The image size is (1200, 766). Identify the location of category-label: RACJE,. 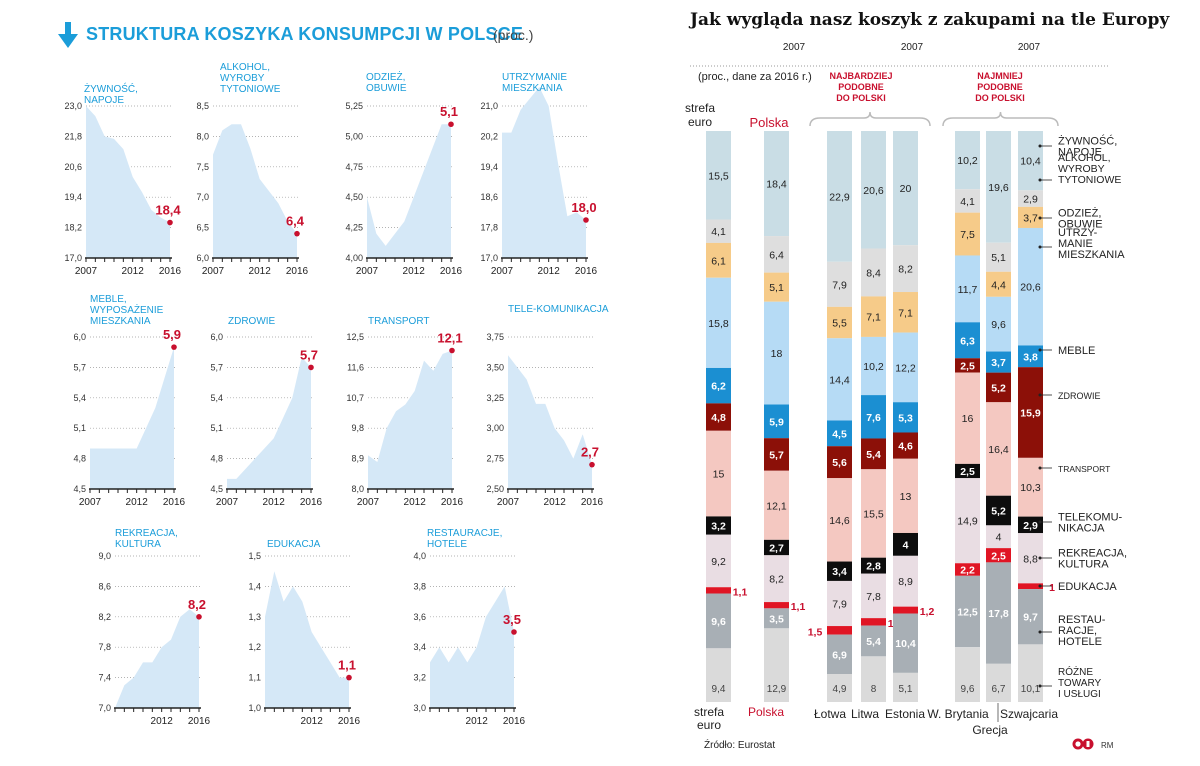
(1077, 631).